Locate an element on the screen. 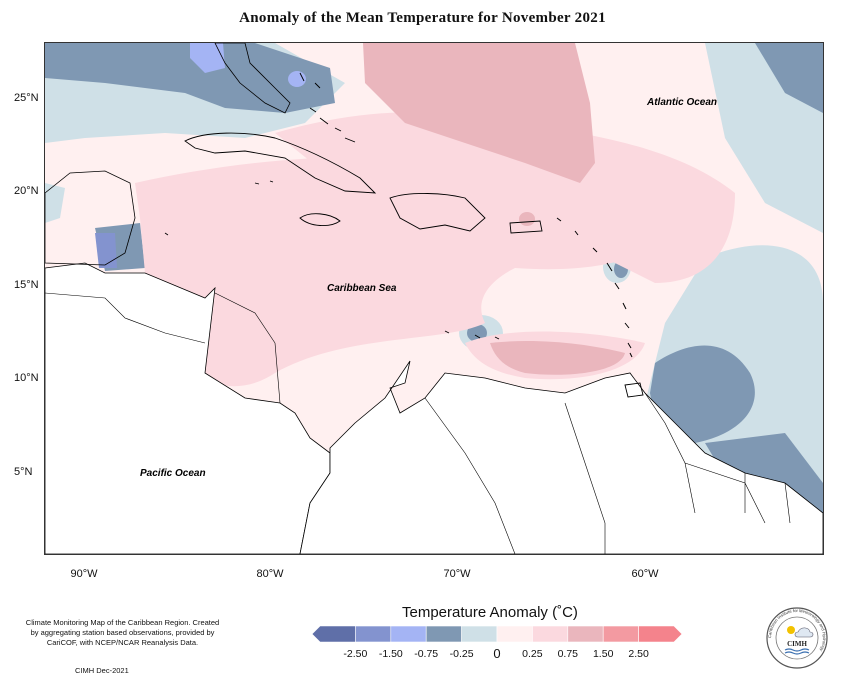 This screenshot has width=845, height=684. legend-title: Temperature Anomaly (˚C) is located at coordinates (490, 612).